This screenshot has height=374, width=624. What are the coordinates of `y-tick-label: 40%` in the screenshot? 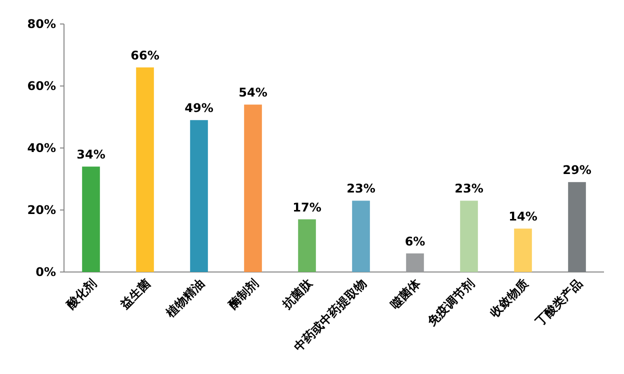 It's located at (41, 148).